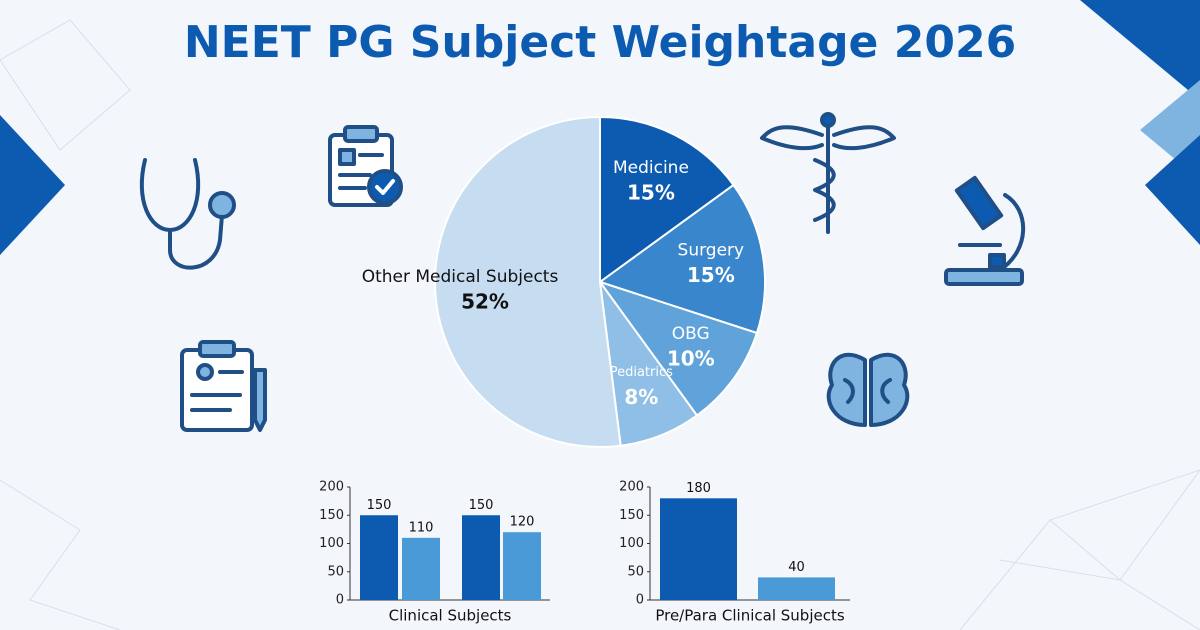 This screenshot has height=630, width=1200. I want to click on bar-value-label: 40, so click(796, 567).